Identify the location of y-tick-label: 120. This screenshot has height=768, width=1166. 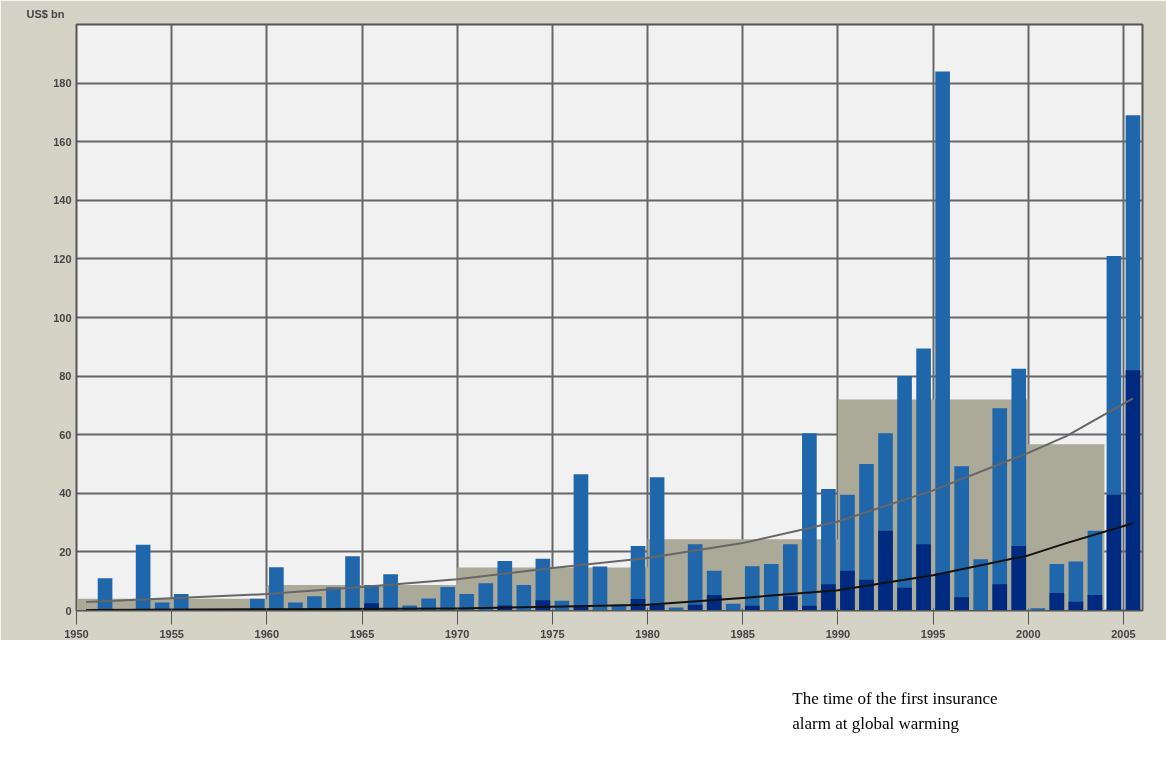
(62, 258).